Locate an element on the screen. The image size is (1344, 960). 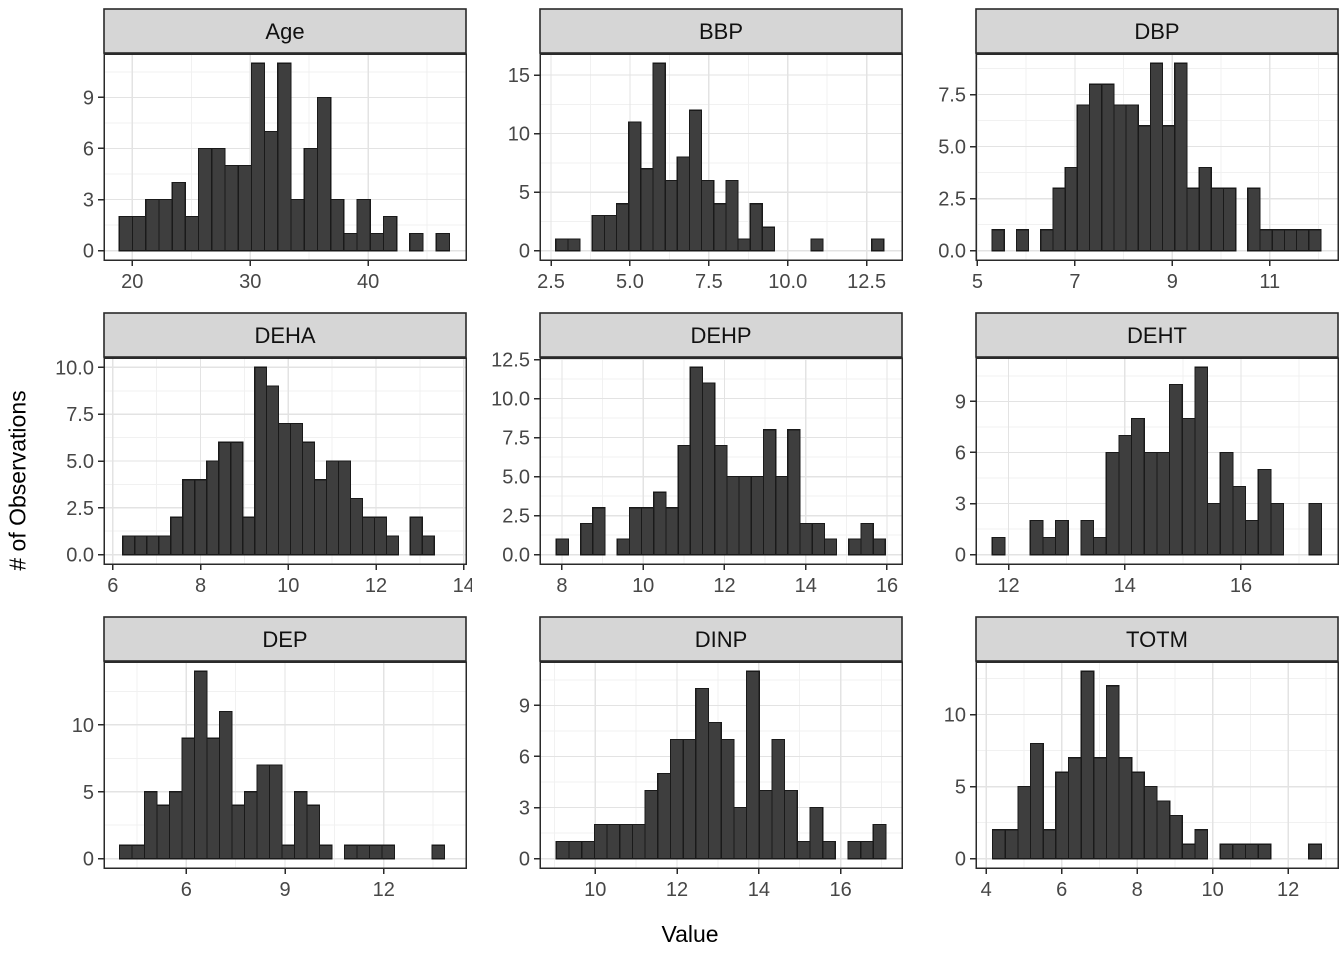
facet-strip-label: DEHT is located at coordinates (1157, 335).